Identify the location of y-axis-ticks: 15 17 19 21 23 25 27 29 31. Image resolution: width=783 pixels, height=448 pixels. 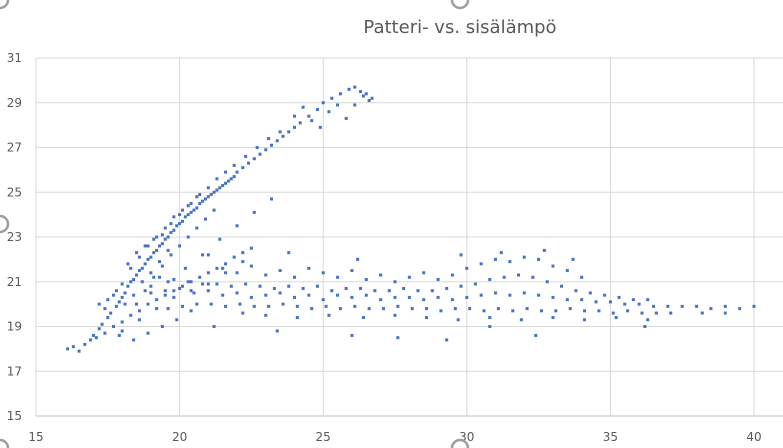
(14, 237).